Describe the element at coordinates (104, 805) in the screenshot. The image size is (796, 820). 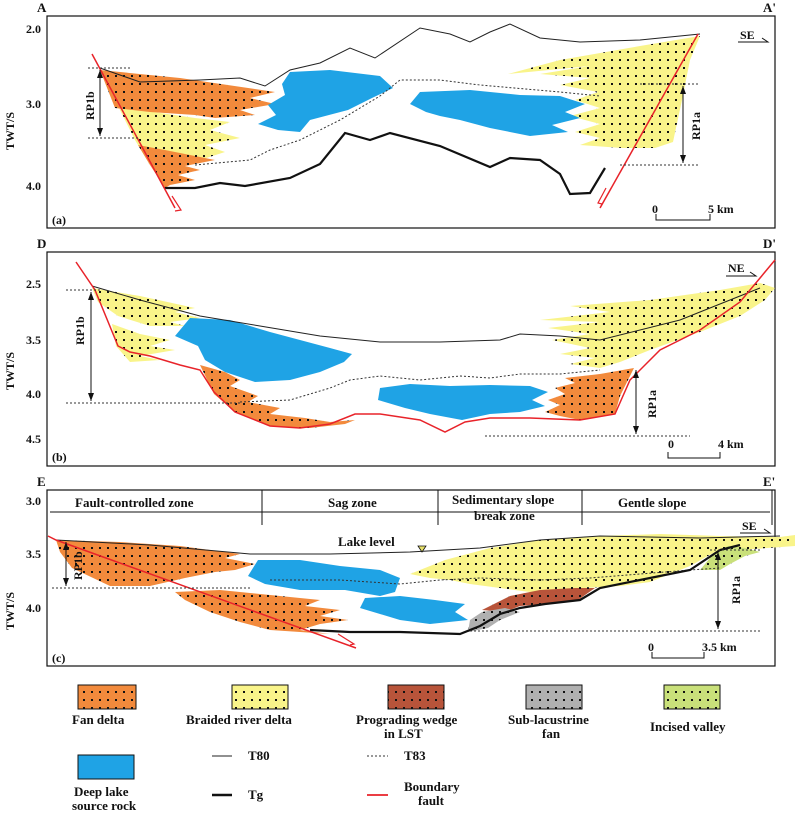
I see `legend-source-rock-label-2: source rock` at that location.